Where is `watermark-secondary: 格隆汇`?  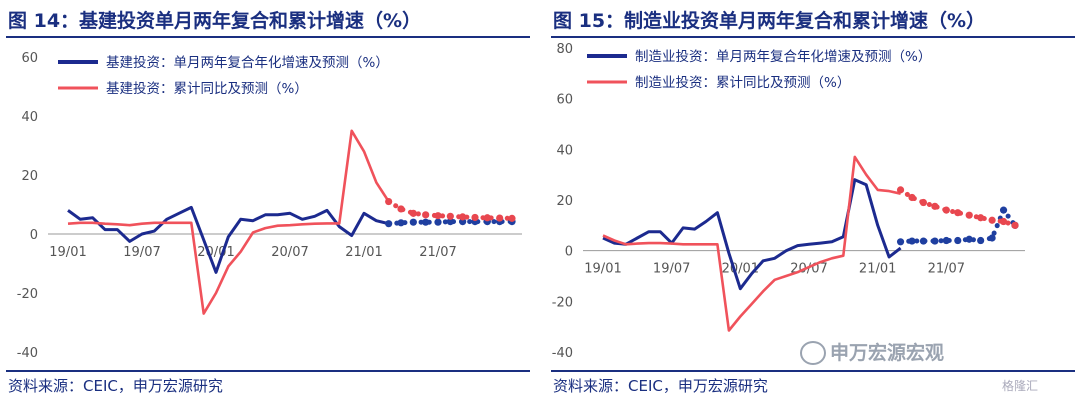
watermark-secondary: 格隆汇 is located at coordinates (1020, 386).